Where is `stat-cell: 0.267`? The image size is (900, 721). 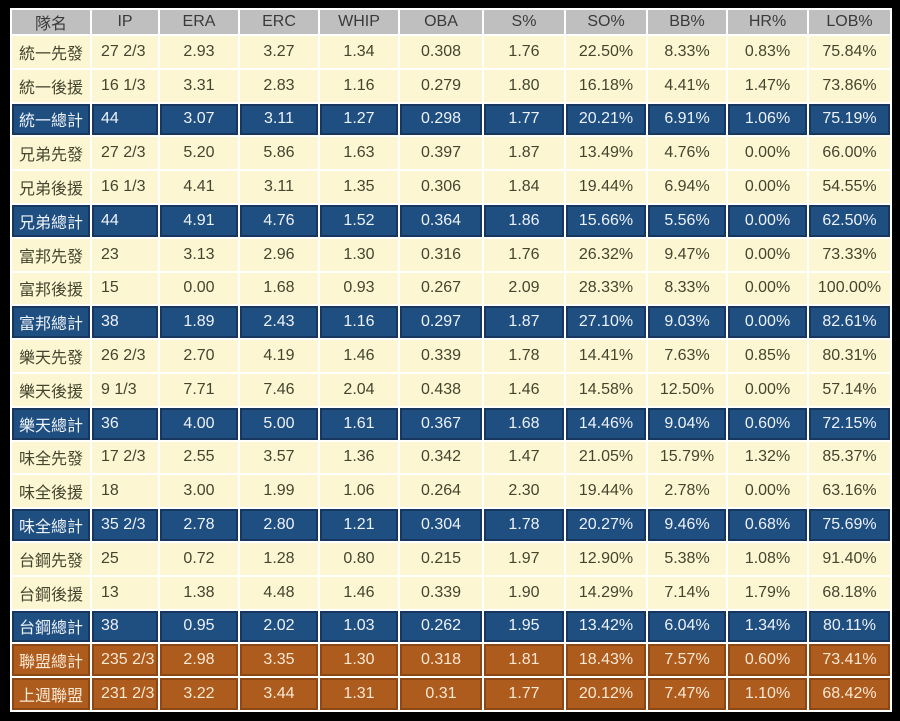 stat-cell: 0.267 is located at coordinates (441, 288).